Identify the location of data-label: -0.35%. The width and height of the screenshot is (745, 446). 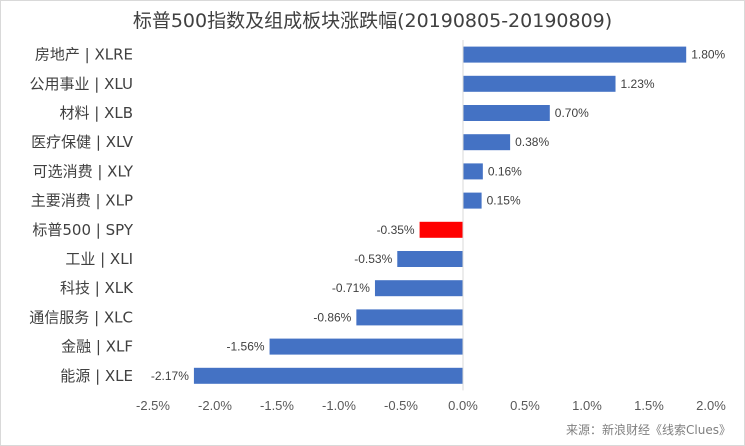
(396, 230).